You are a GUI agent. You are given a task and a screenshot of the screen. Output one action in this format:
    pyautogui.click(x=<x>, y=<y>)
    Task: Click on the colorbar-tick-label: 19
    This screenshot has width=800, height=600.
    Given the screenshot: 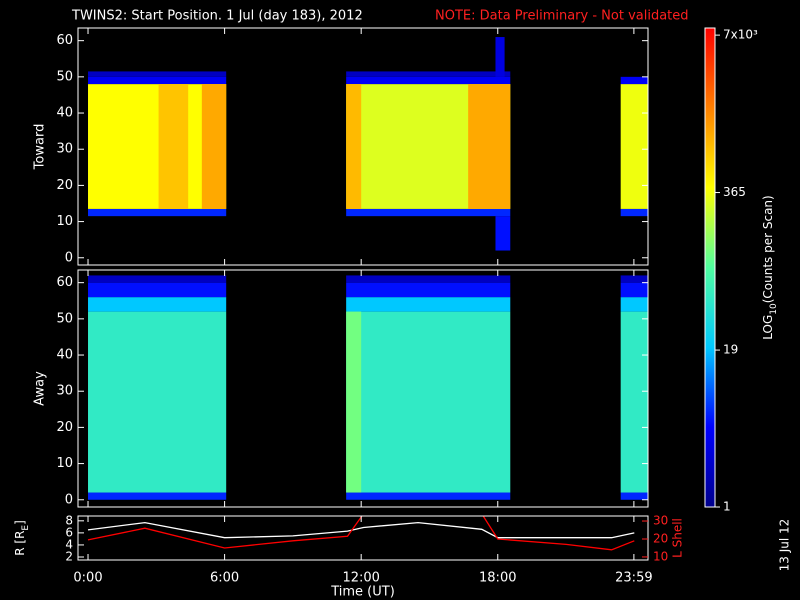 What is the action you would take?
    pyautogui.click(x=730, y=350)
    